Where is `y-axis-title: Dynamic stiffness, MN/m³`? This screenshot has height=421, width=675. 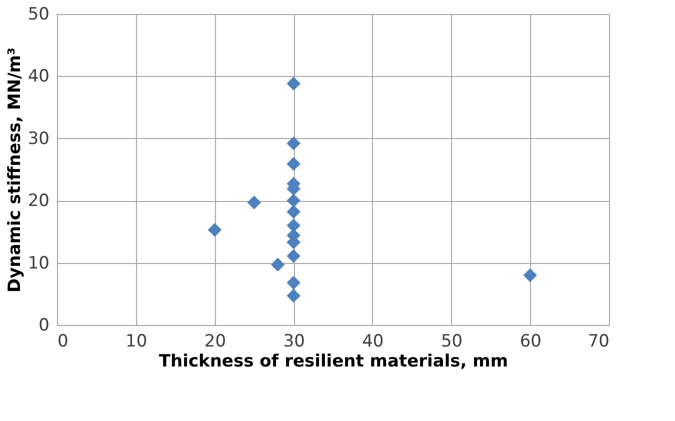 y-axis-title: Dynamic stiffness, MN/m³ is located at coordinates (14, 170).